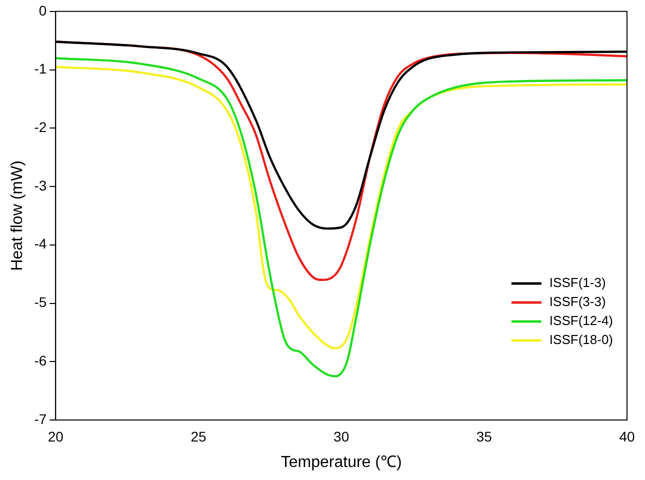  Describe the element at coordinates (342, 436) in the screenshot. I see `x-tick-label: 30` at that location.